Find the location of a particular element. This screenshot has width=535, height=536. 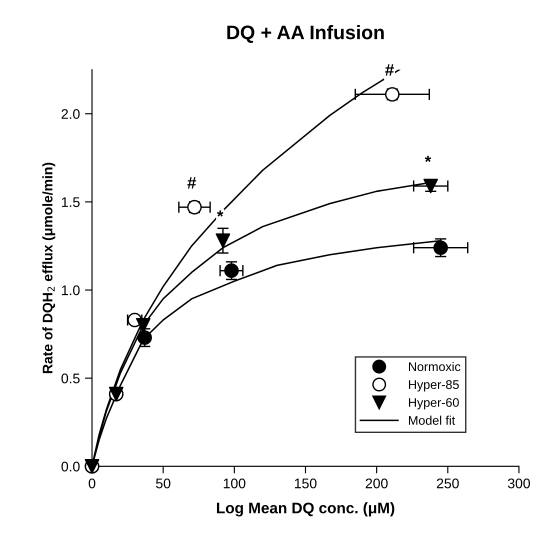

x-tick-label: 250 is located at coordinates (447, 483).